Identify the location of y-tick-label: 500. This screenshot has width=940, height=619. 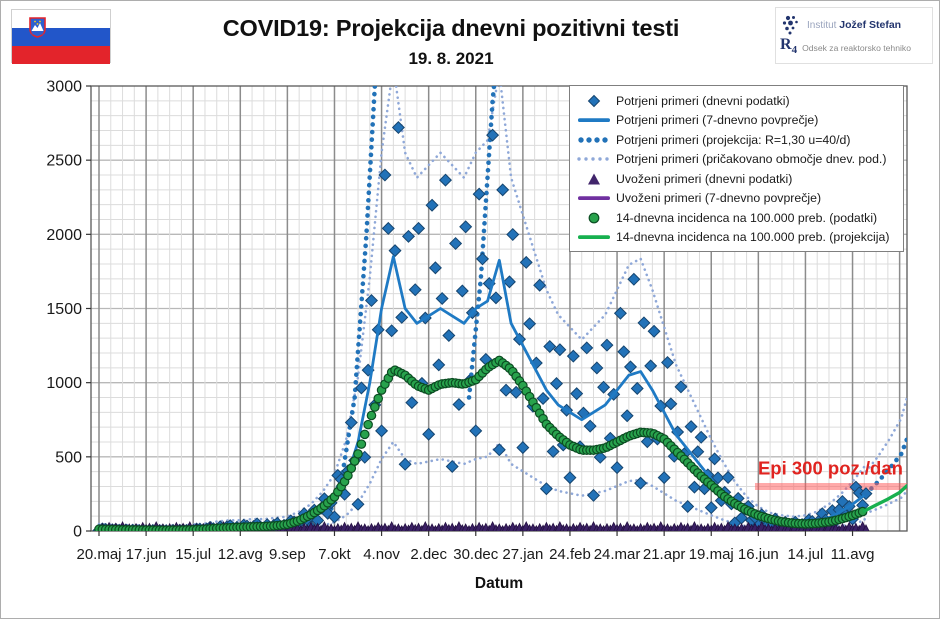
(68, 457).